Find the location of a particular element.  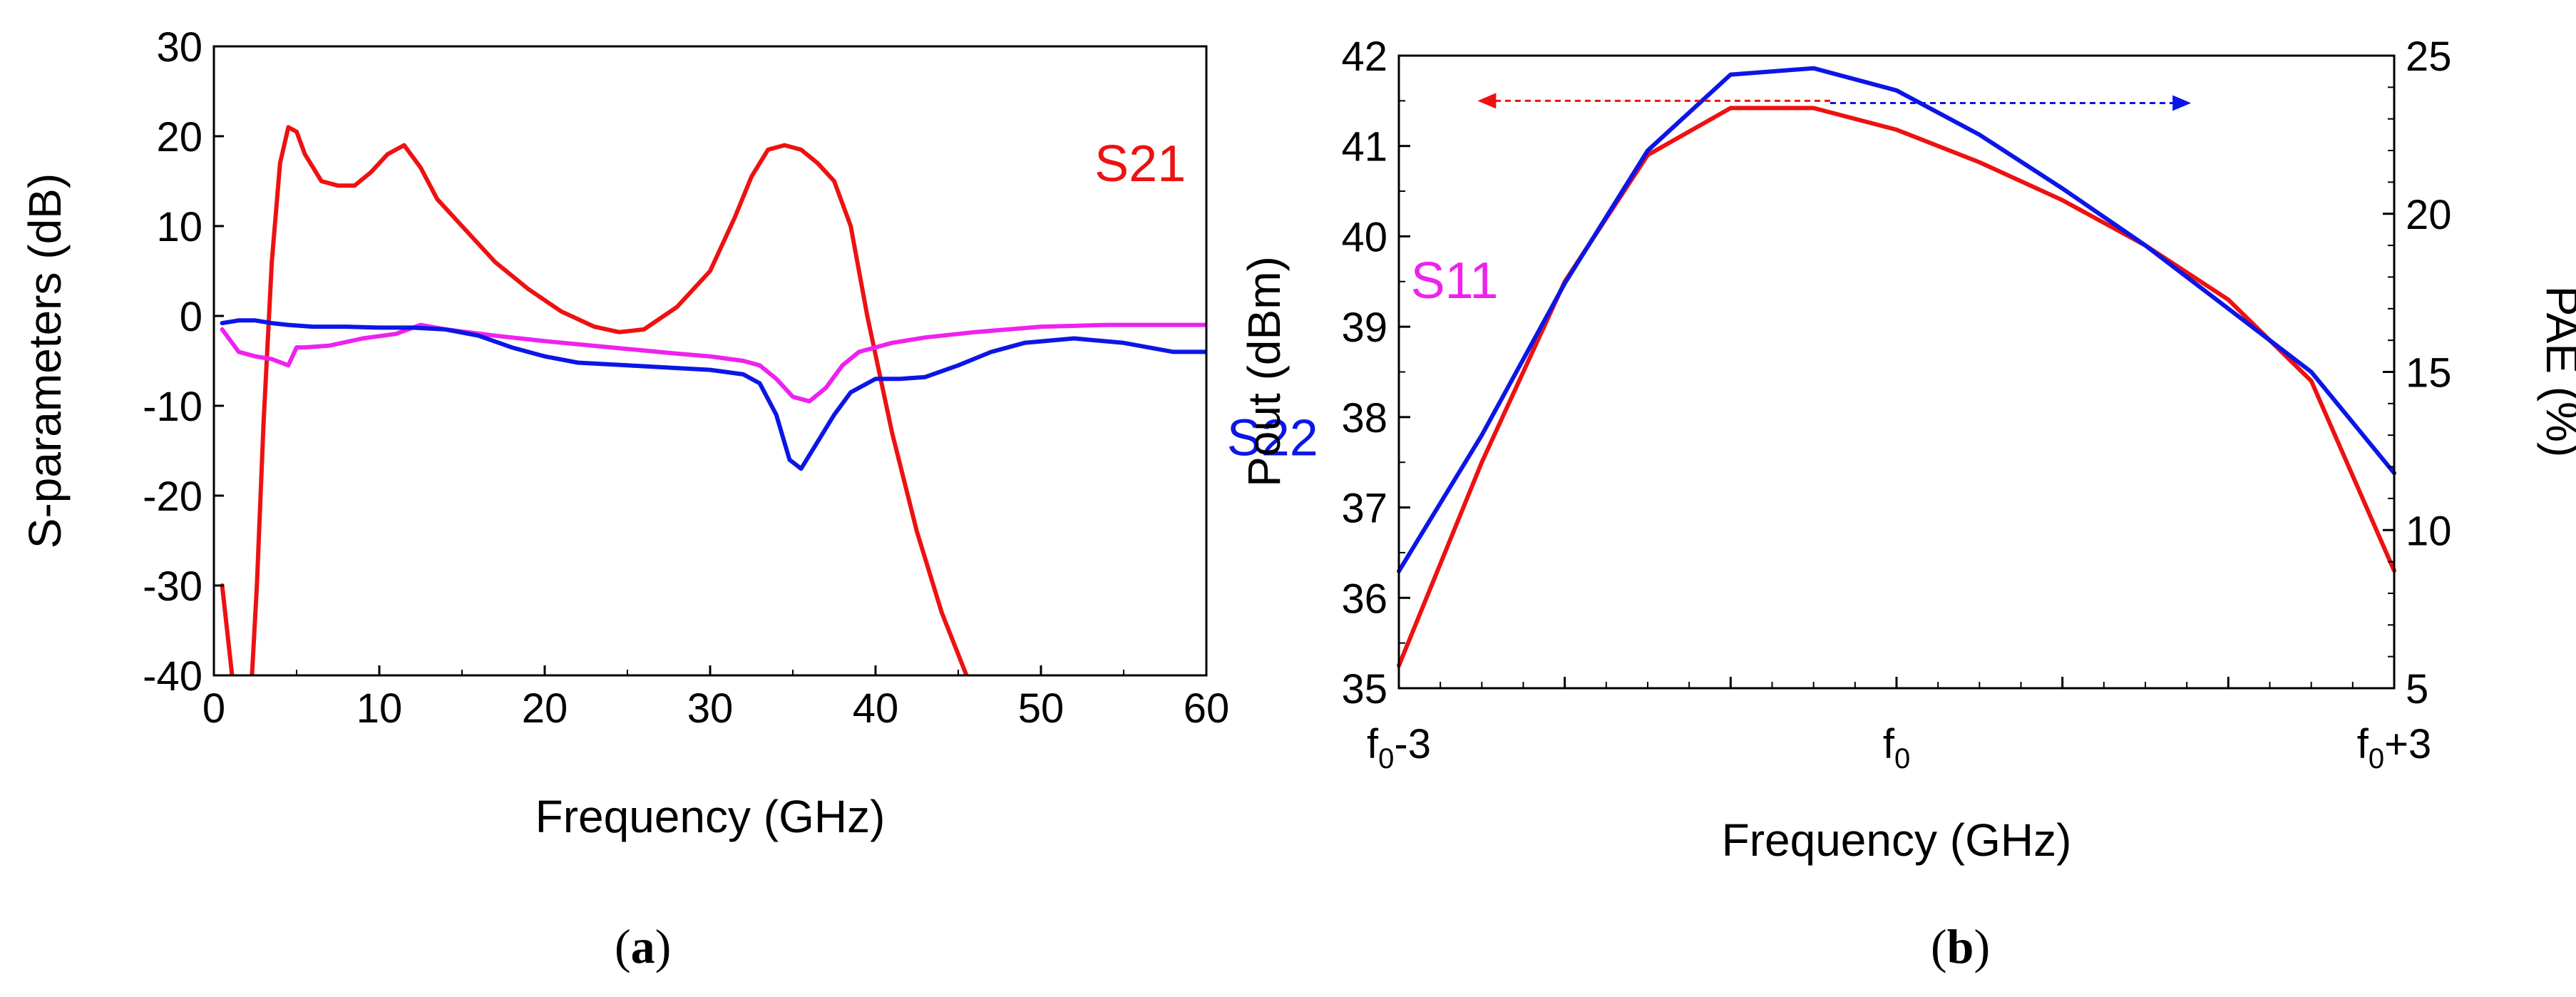

y-tick-label: 36 is located at coordinates (1364, 599).